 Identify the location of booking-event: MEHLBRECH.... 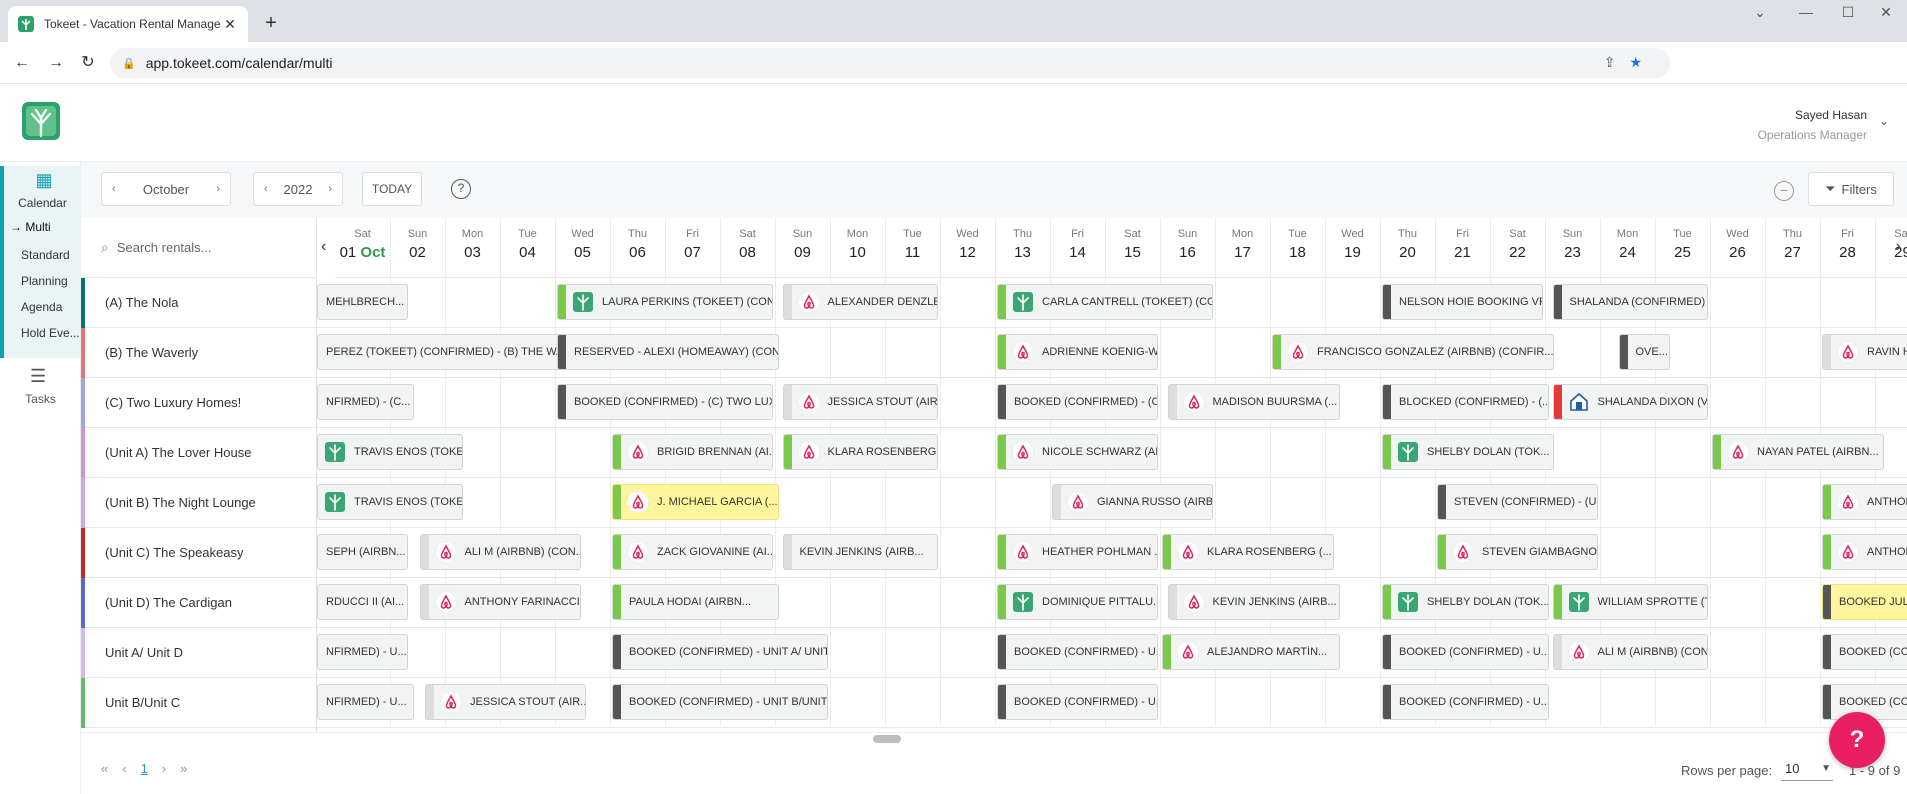
(362, 302).